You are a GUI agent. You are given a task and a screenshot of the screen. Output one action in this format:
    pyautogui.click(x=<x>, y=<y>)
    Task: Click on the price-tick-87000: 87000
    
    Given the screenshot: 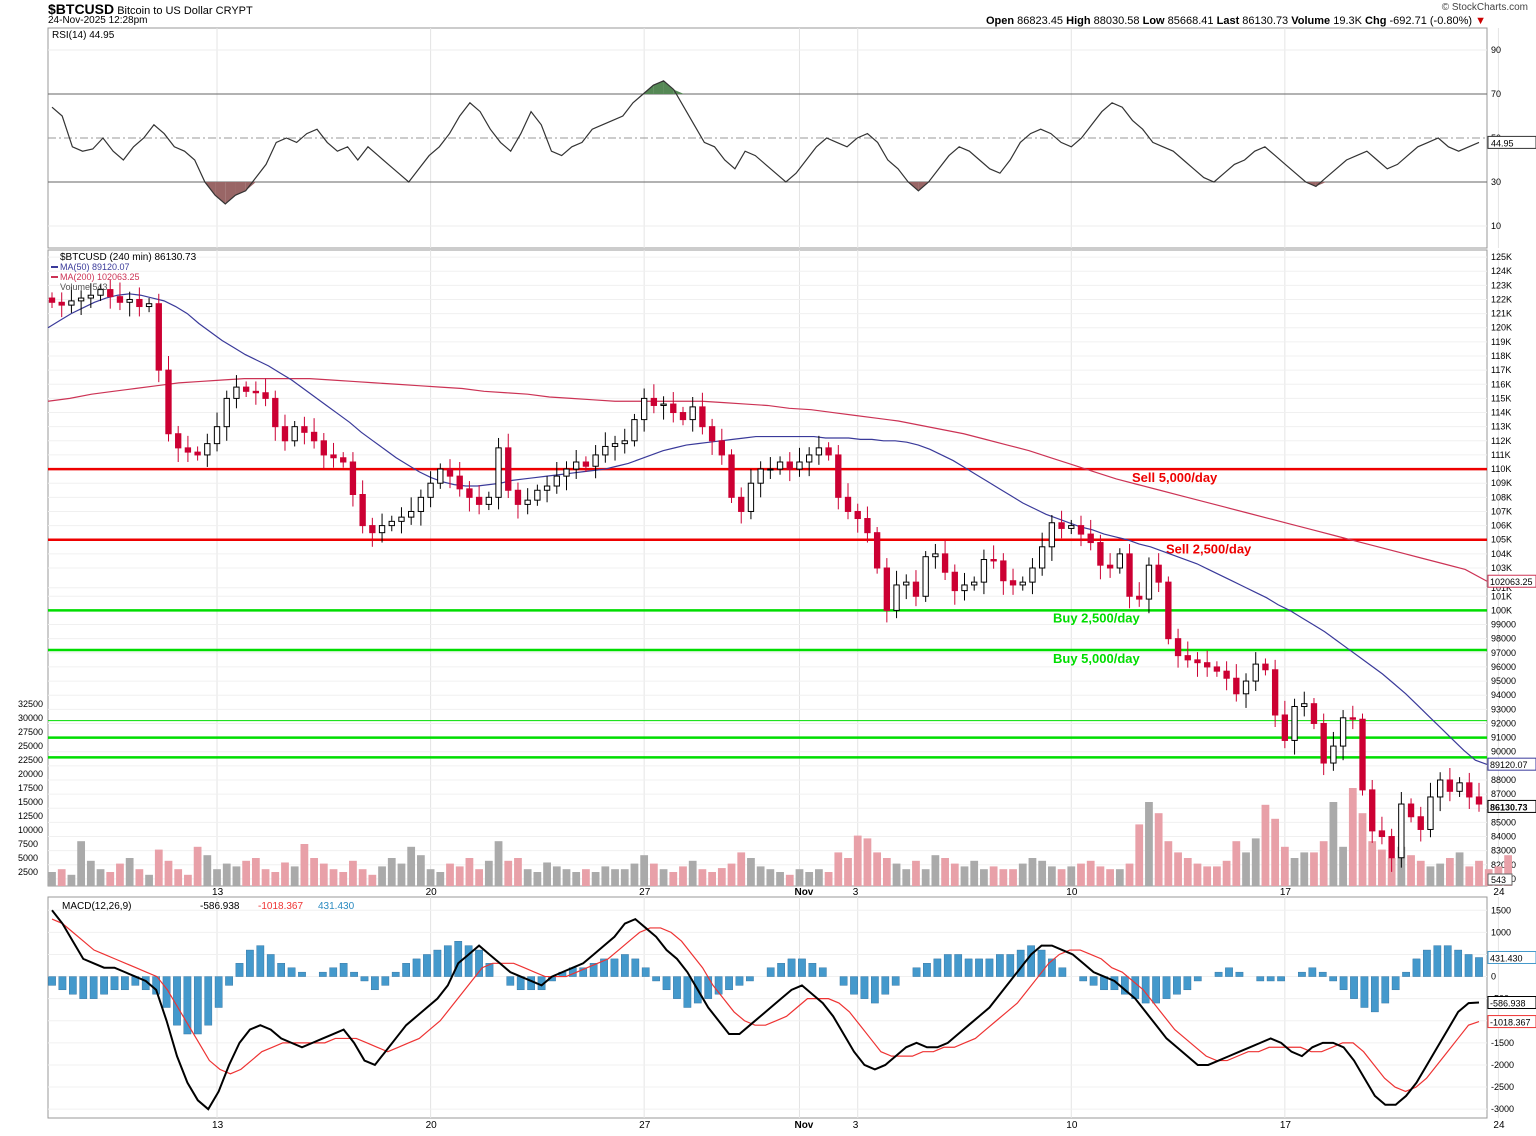 What is the action you would take?
    pyautogui.click(x=1503, y=794)
    